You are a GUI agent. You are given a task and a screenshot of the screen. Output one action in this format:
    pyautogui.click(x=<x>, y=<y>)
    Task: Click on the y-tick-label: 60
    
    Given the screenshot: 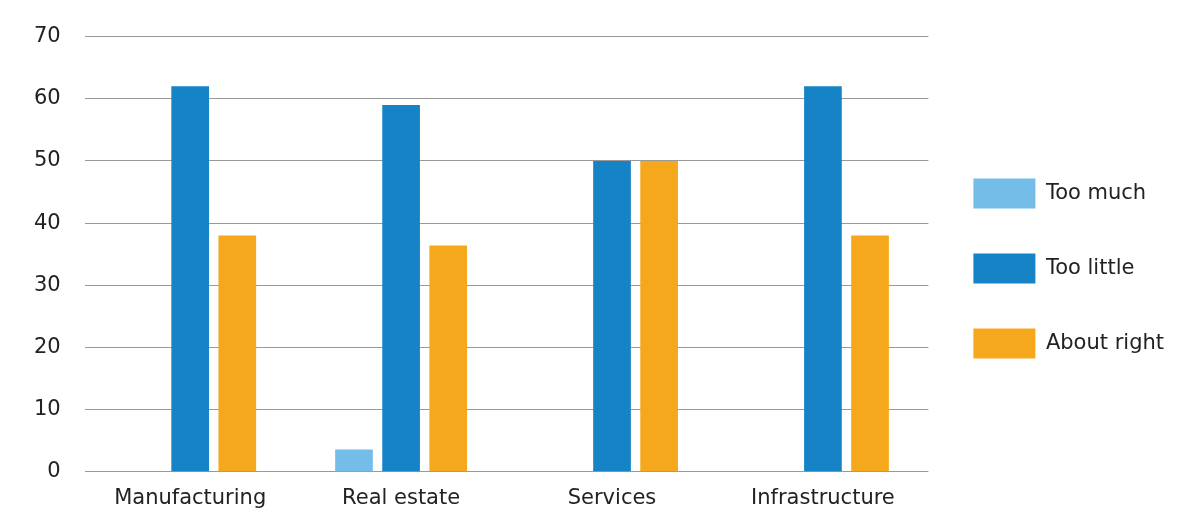 What is the action you would take?
    pyautogui.click(x=47, y=97)
    